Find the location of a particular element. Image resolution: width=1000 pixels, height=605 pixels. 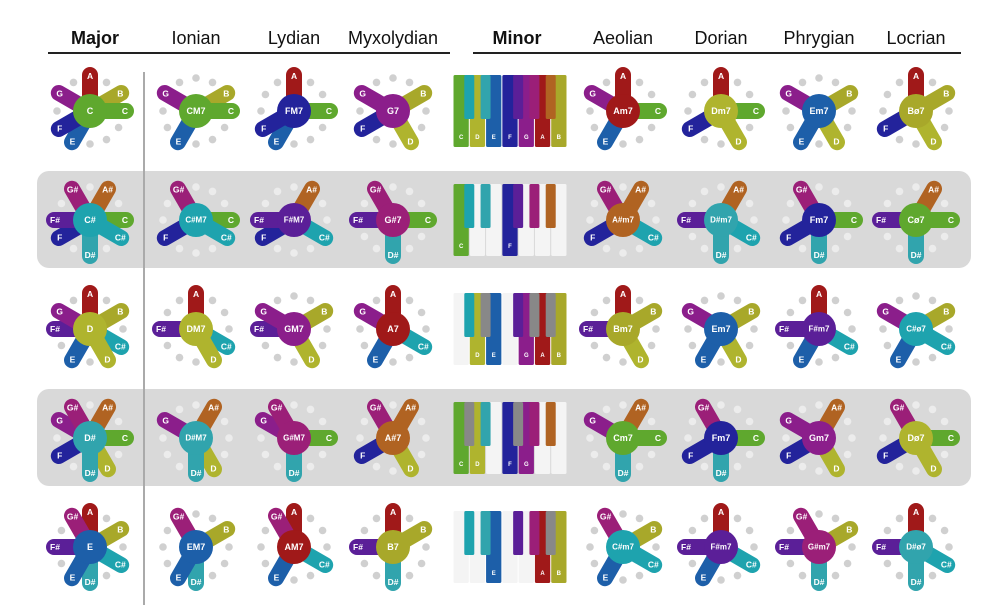

chord-name: Fm7 is located at coordinates (819, 220).